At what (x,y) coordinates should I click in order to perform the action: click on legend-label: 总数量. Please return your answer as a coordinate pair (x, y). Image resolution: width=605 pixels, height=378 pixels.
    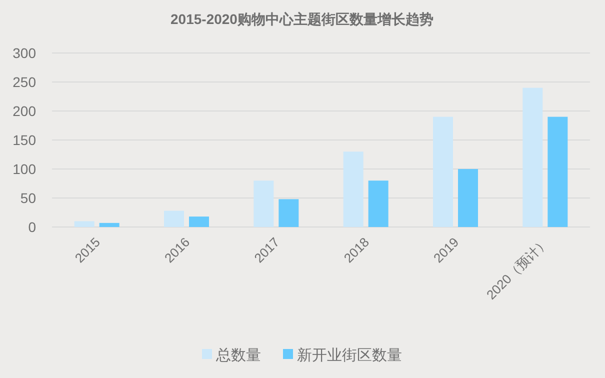
    Looking at the image, I should click on (238, 355).